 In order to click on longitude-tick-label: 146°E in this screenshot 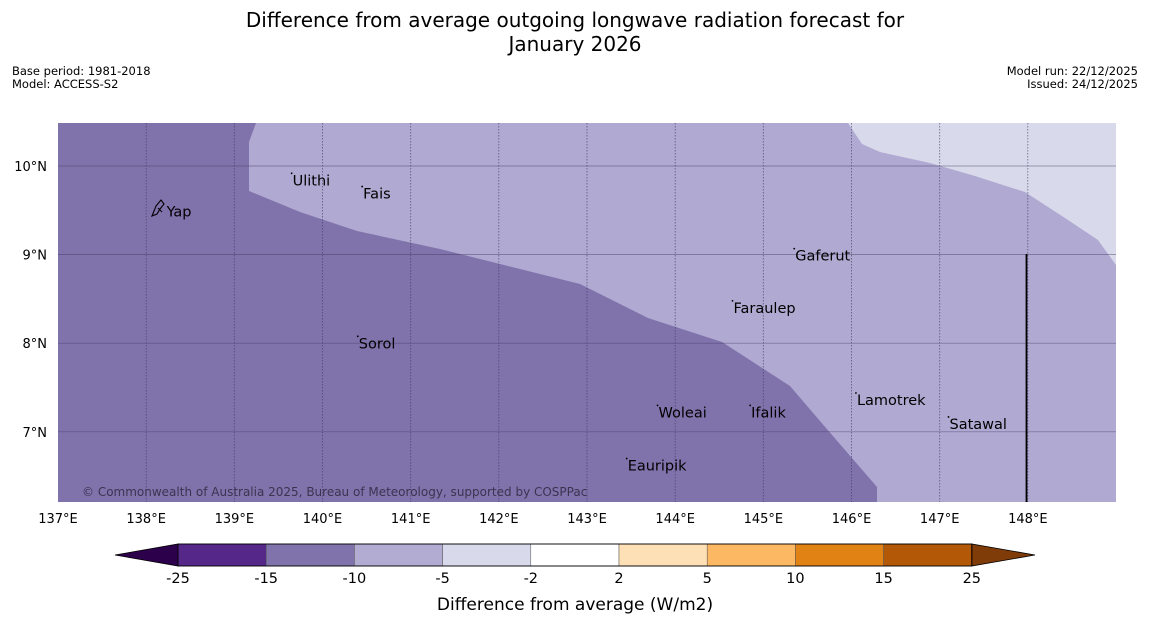, I will do `click(852, 519)`.